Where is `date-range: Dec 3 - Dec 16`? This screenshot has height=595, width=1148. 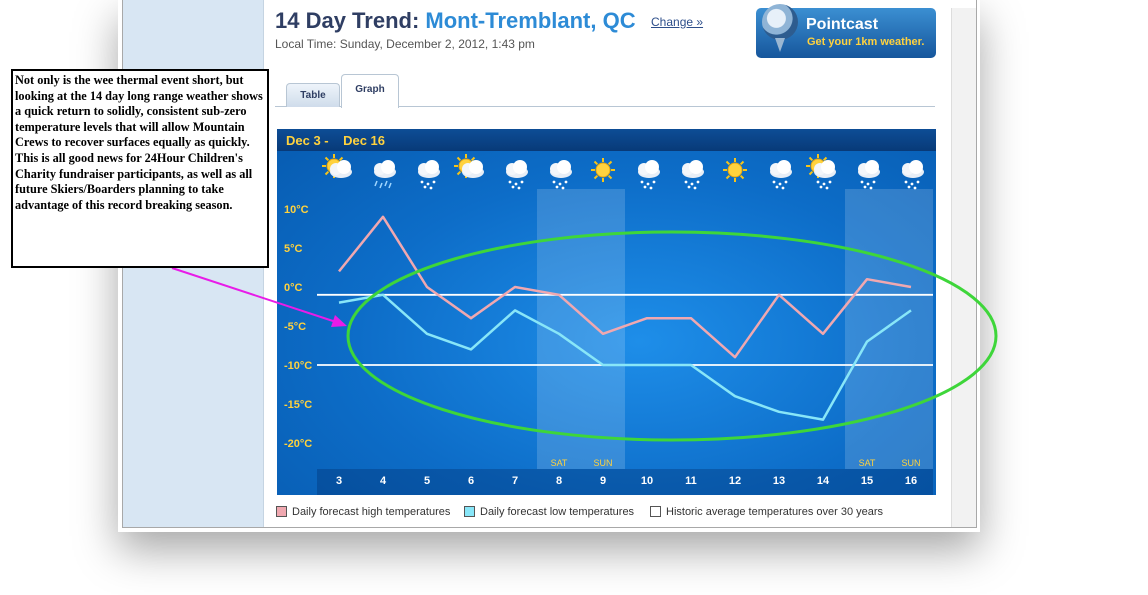 date-range: Dec 3 - Dec 16 is located at coordinates (335, 140).